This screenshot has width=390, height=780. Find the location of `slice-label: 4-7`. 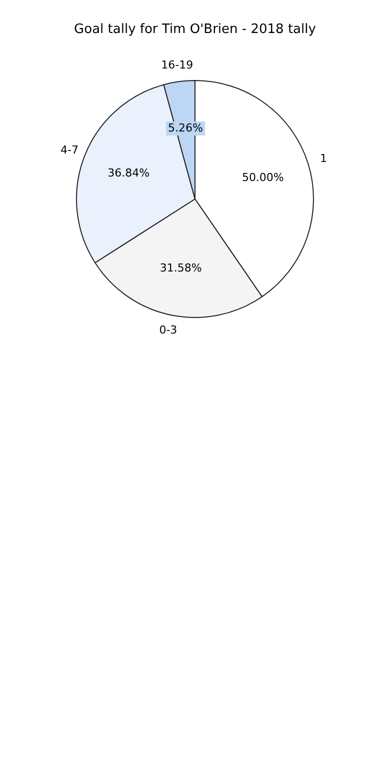

slice-label: 4-7 is located at coordinates (69, 149).